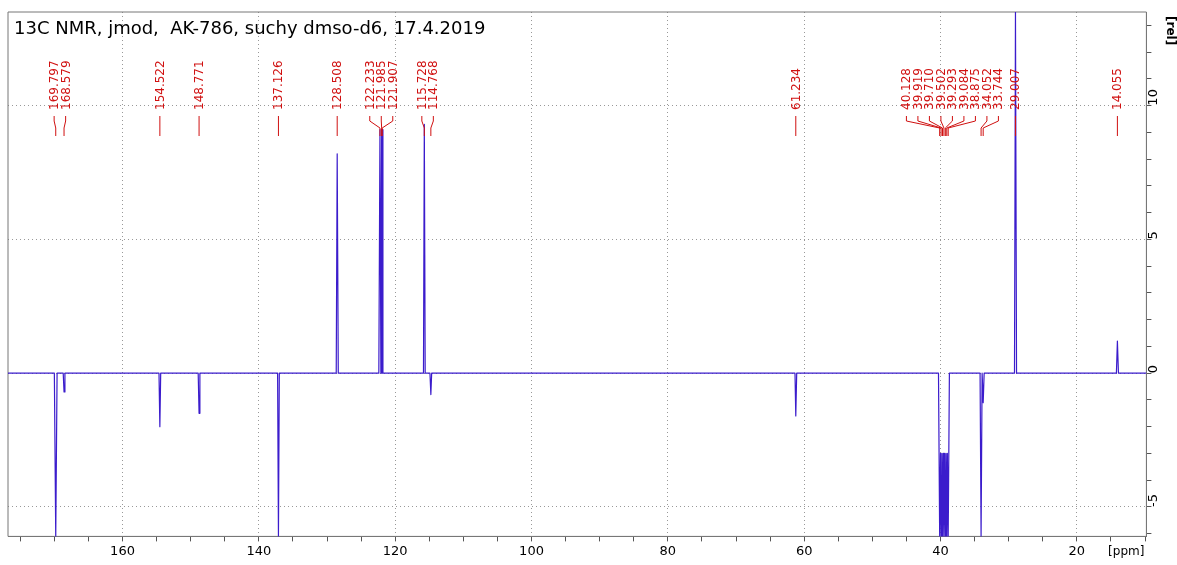  Describe the element at coordinates (1152, 235) in the screenshot. I see `y-tick-label: 5` at that location.